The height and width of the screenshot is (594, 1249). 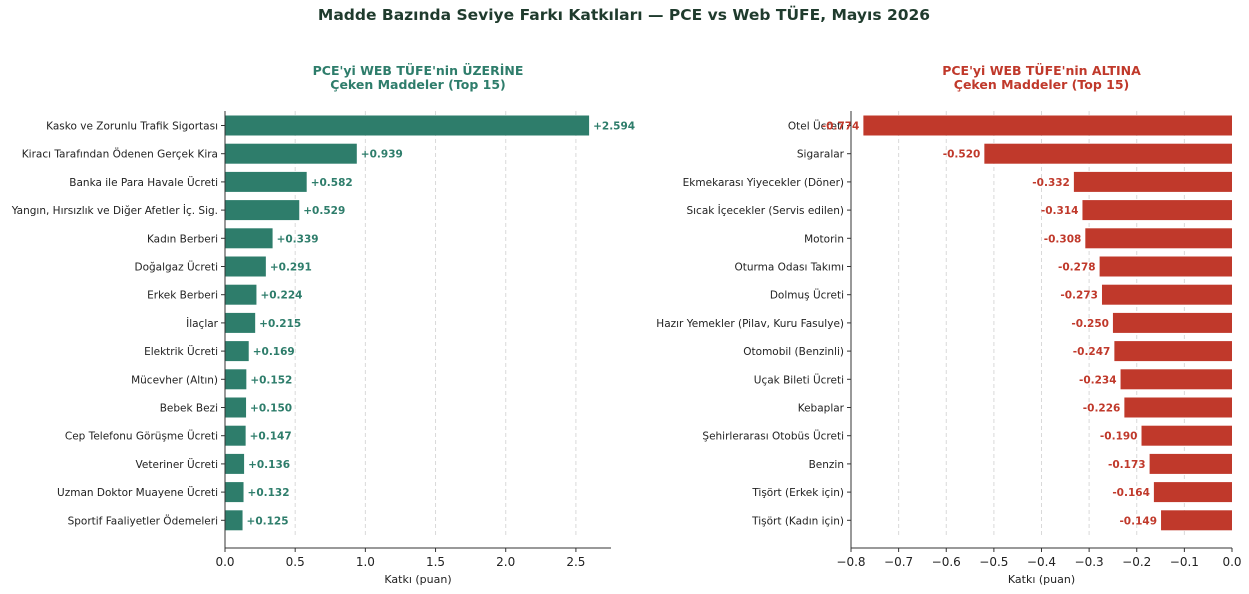 What do you see at coordinates (850, 562) in the screenshot?
I see `xtick-label: −0.8` at bounding box center [850, 562].